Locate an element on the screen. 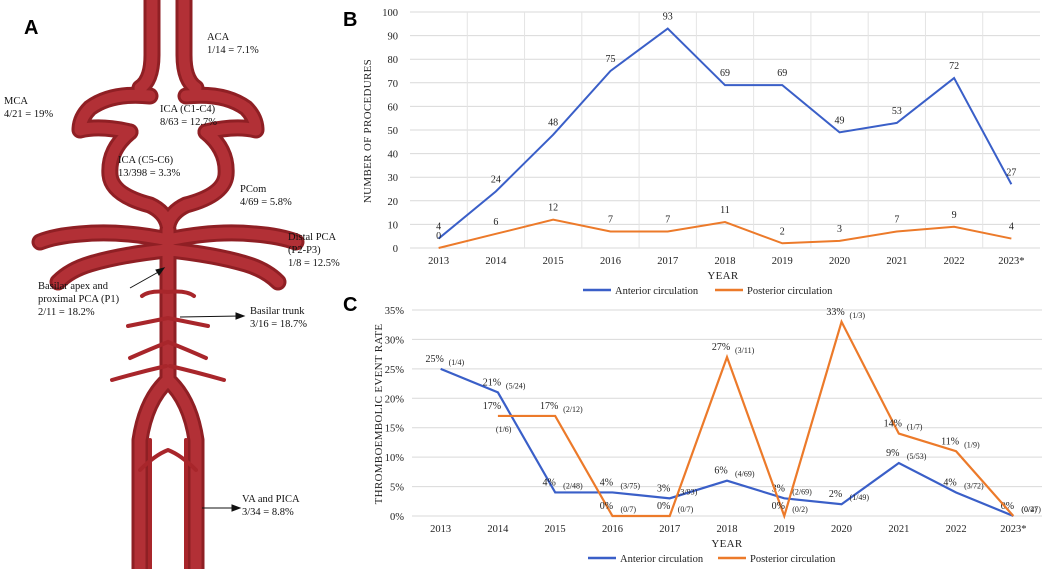 This screenshot has height=569, width=1057. chart-b-ytick: 40 is located at coordinates (393, 155).